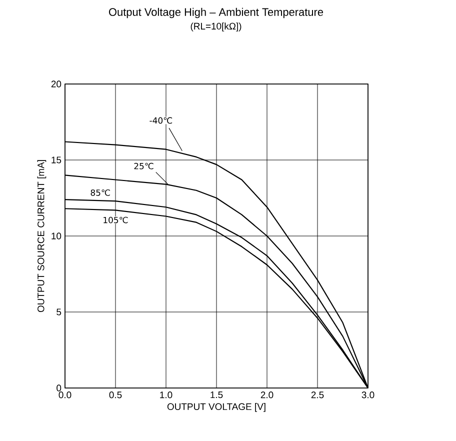 This screenshot has width=456, height=441. What do you see at coordinates (65, 395) in the screenshot?
I see `x-tick-label: 0.0` at bounding box center [65, 395].